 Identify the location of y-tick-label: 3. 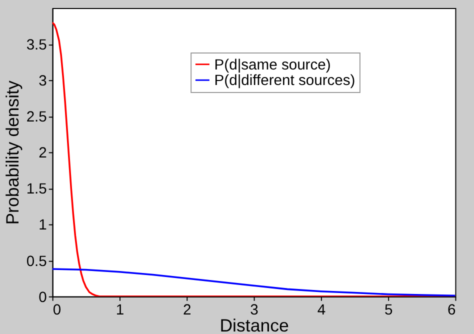
(42, 82).